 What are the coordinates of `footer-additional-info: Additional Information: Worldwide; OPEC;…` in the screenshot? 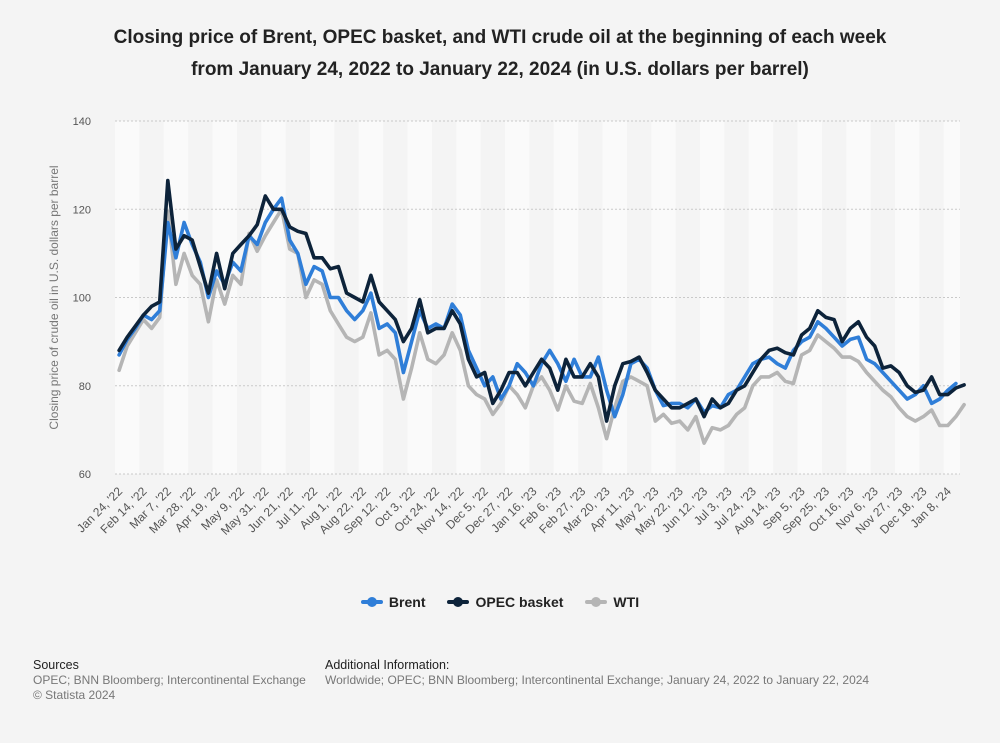 It's located at (597, 673).